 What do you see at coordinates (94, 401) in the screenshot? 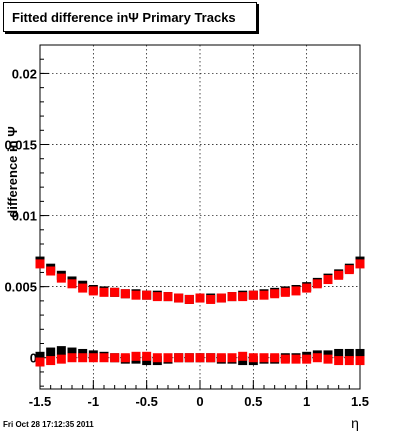
I see `x-tick-label: -1` at bounding box center [94, 401].